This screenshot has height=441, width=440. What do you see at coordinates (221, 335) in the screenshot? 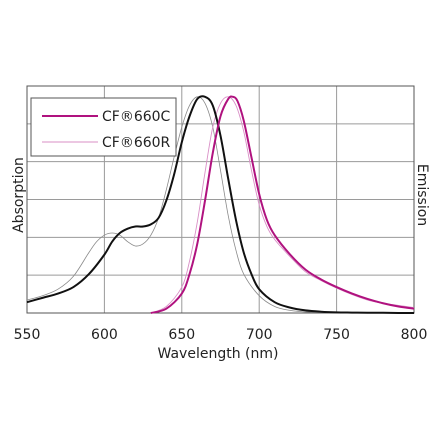
I see `x-tick-labels: 550 600 650 700 750 800` at bounding box center [221, 335].